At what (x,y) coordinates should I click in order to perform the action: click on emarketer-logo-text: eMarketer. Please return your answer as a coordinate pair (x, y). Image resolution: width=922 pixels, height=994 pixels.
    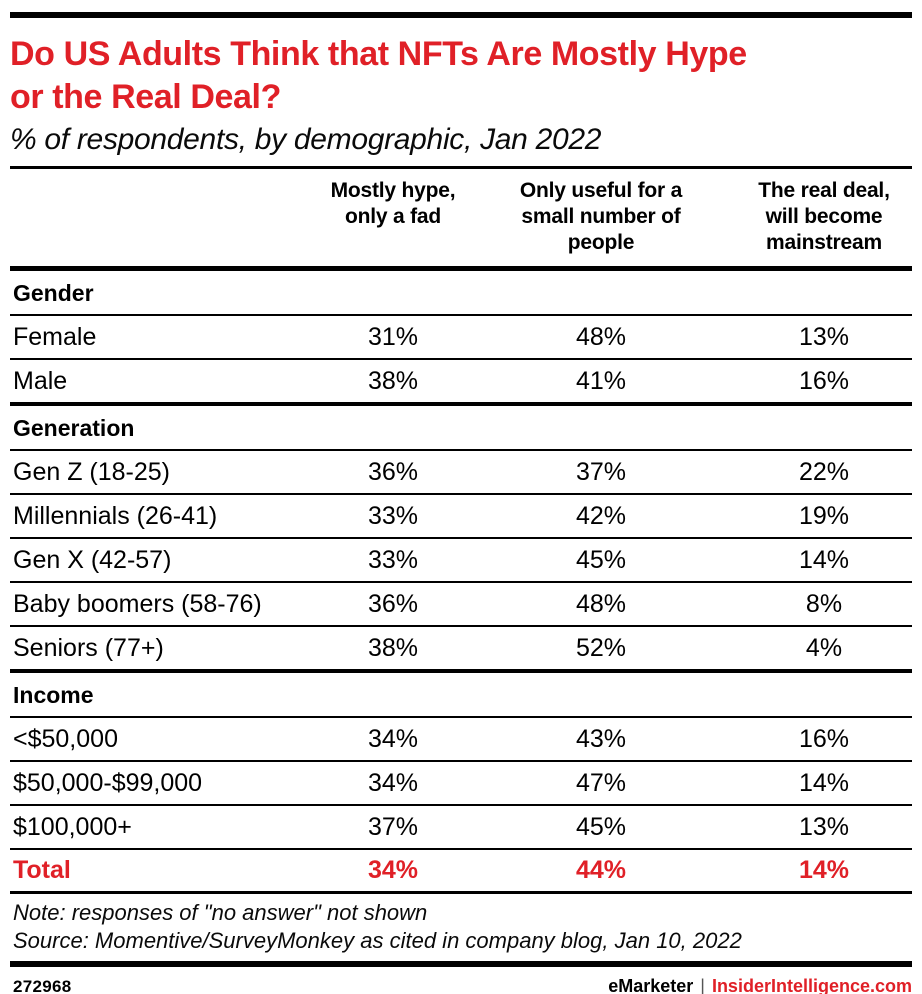
    Looking at the image, I should click on (651, 985).